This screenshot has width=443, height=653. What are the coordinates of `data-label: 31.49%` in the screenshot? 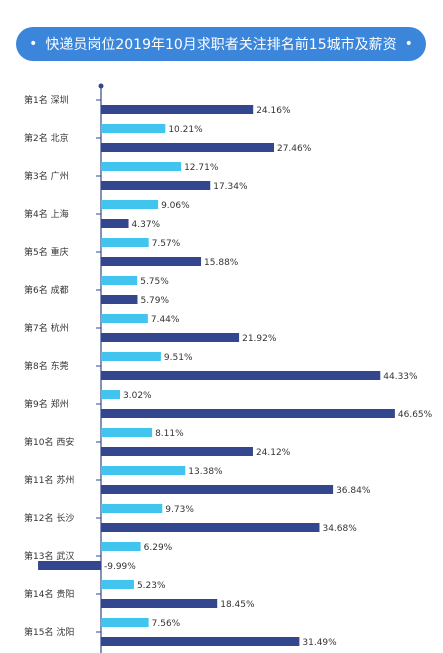 It's located at (319, 643).